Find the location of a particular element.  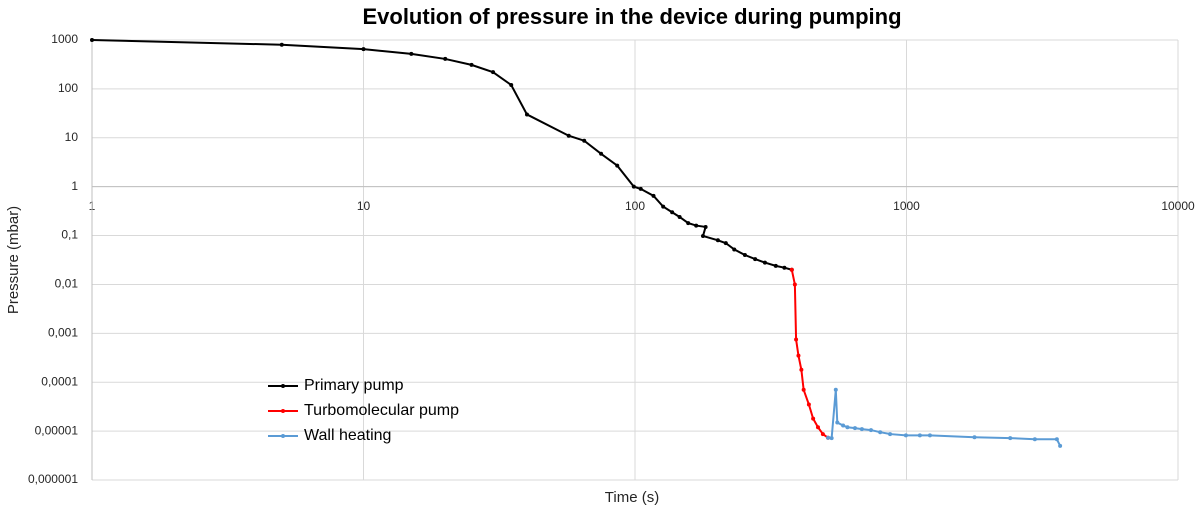

y-tick-label: 0,01 is located at coordinates (67, 284).